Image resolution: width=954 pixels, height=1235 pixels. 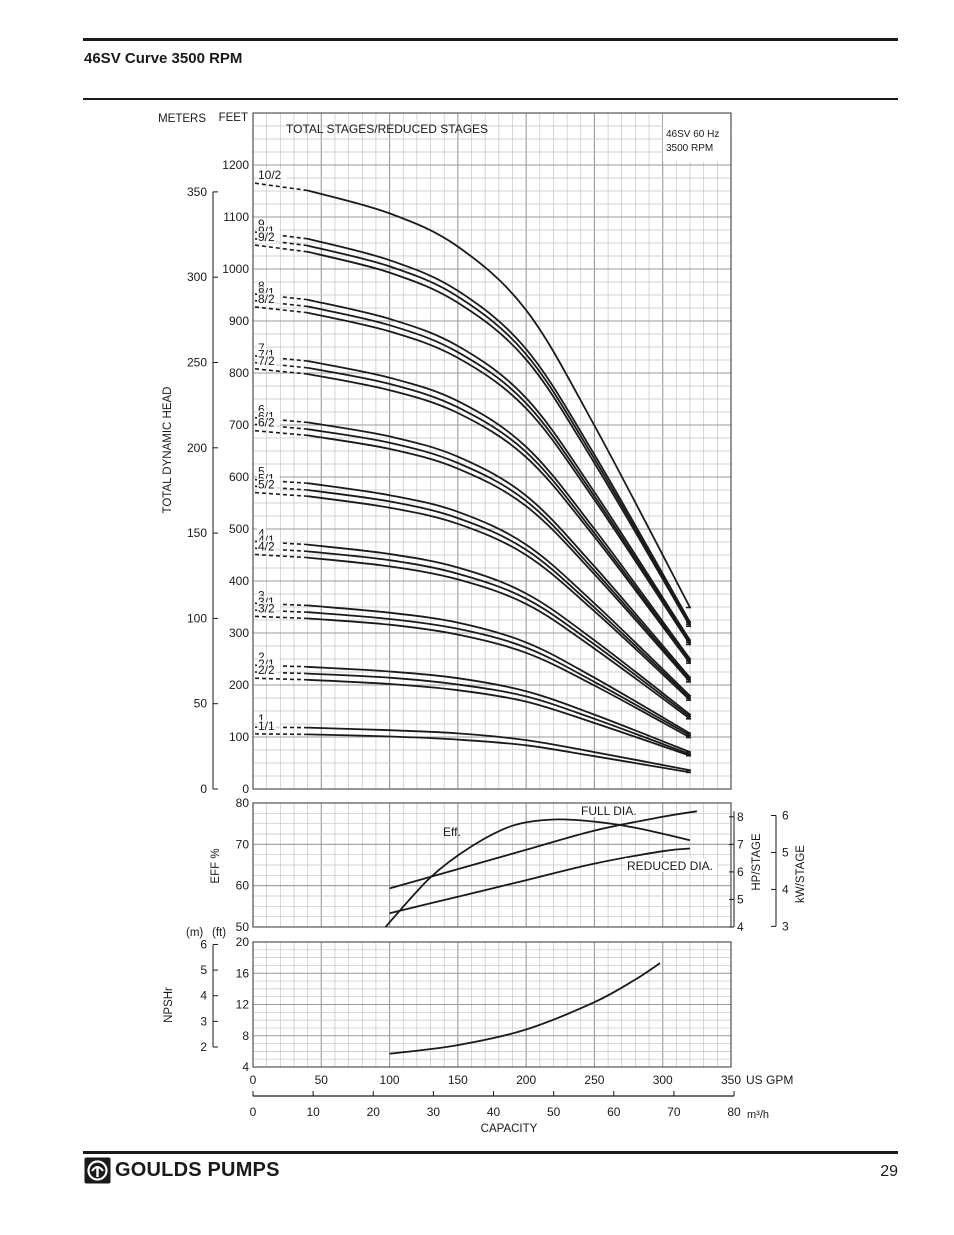 I want to click on npsh-ft-tick-label: 12, so click(x=243, y=1005).